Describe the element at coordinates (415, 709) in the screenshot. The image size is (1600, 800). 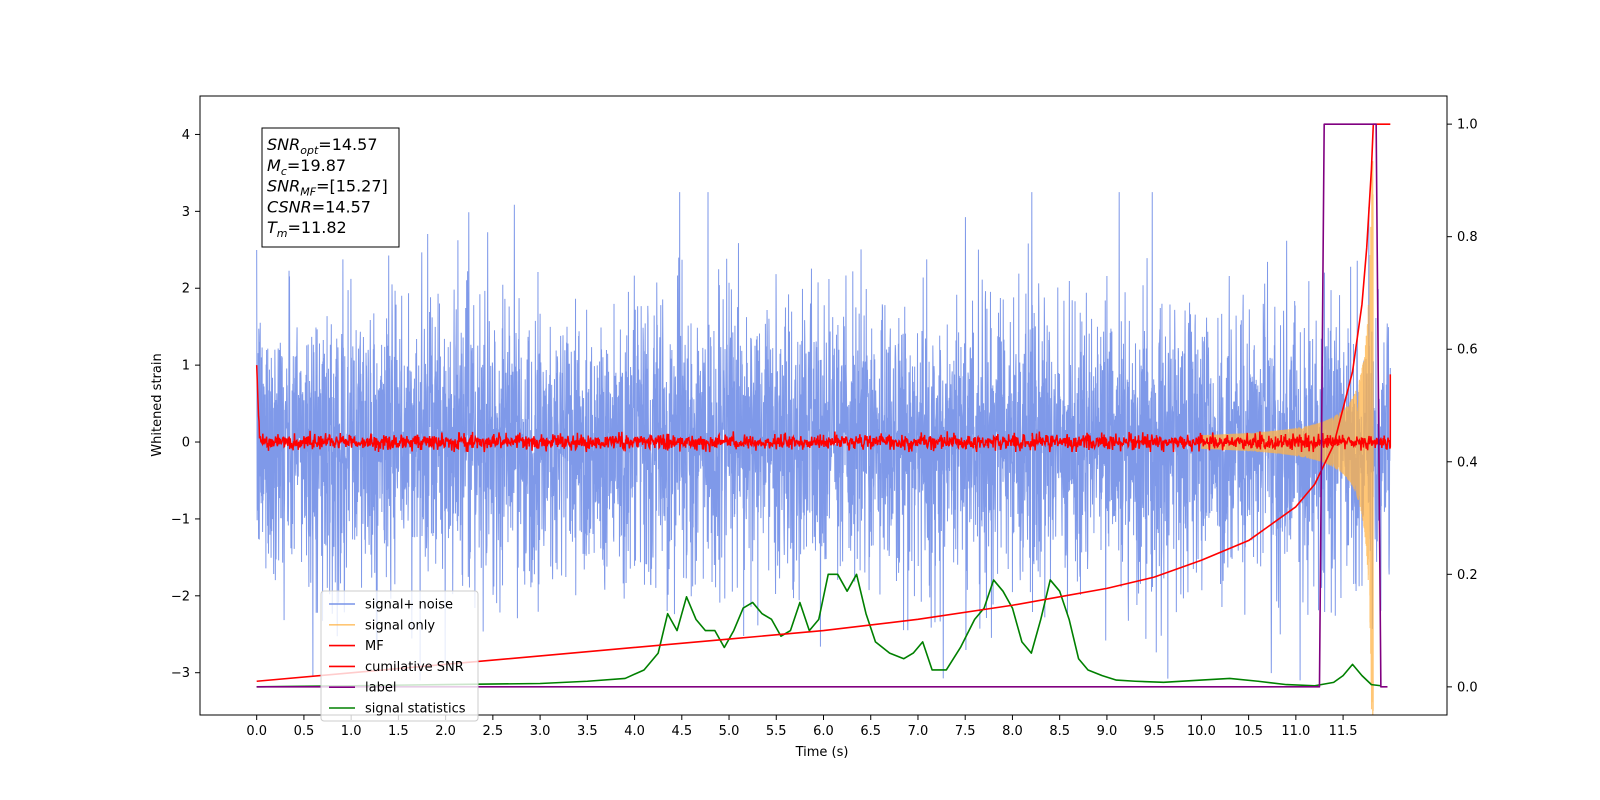
I see `legend-entry: signal statistics` at that location.